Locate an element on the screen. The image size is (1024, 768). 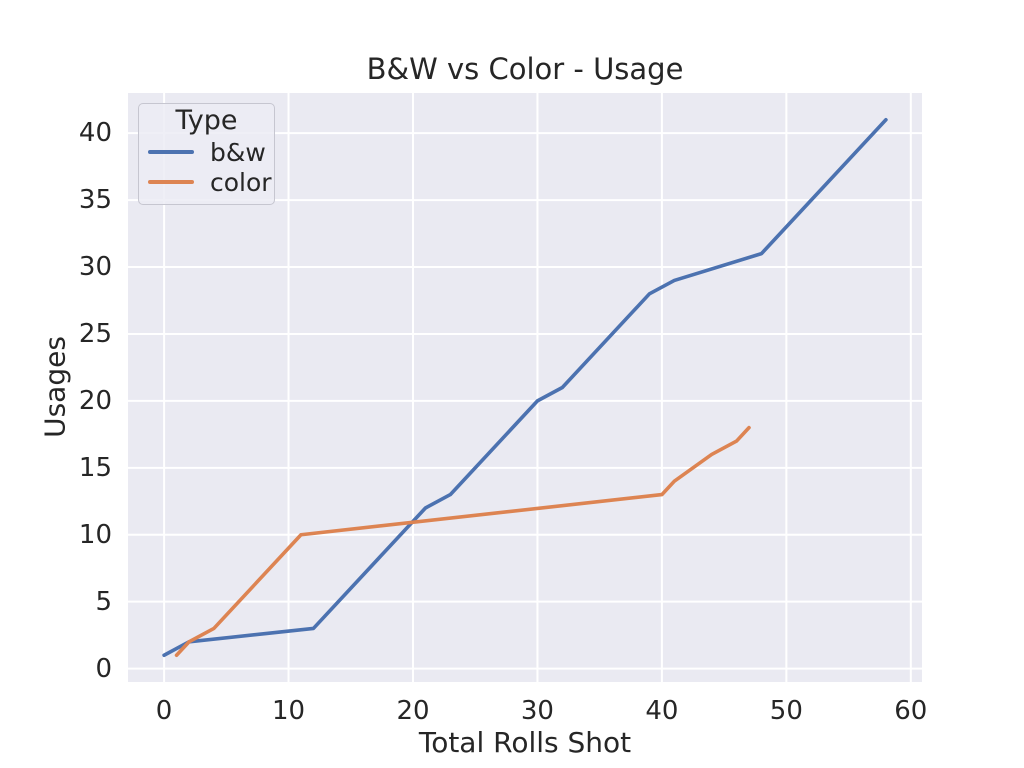
x-tick-label: 60 is located at coordinates (911, 711).